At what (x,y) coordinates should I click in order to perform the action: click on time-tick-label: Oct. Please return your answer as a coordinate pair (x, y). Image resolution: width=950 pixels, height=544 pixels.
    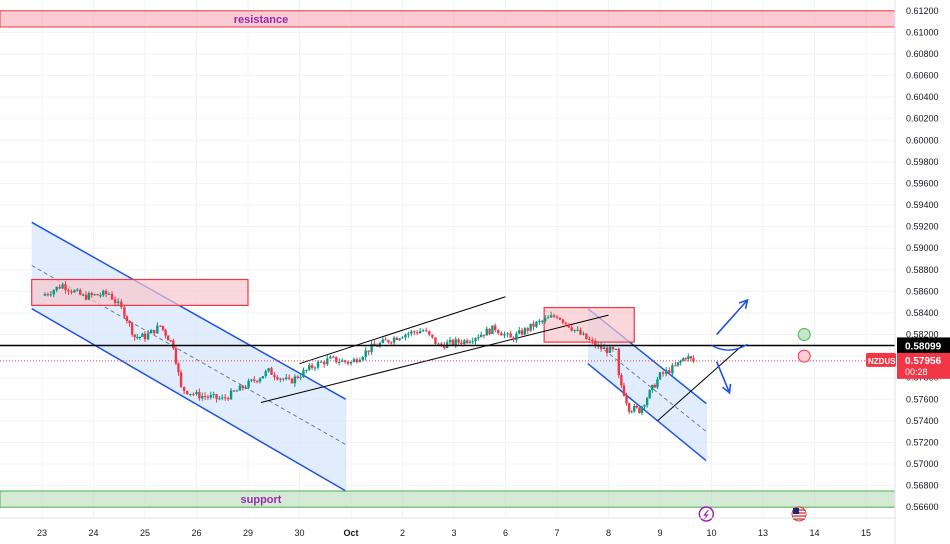
    Looking at the image, I should click on (350, 533).